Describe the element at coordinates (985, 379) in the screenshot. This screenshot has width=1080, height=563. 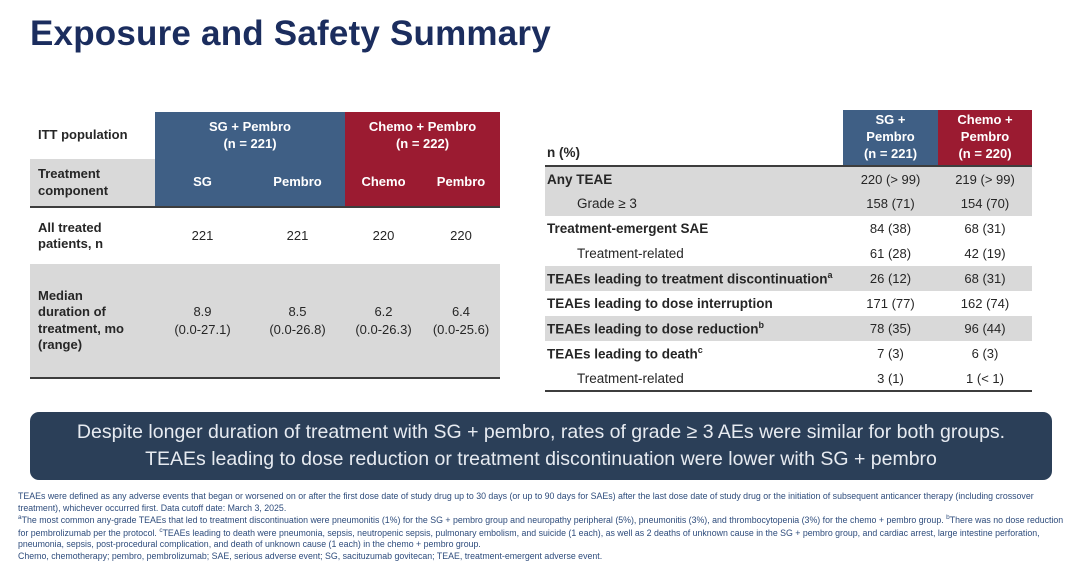
I see `row-value: 1 (< 1)` at that location.